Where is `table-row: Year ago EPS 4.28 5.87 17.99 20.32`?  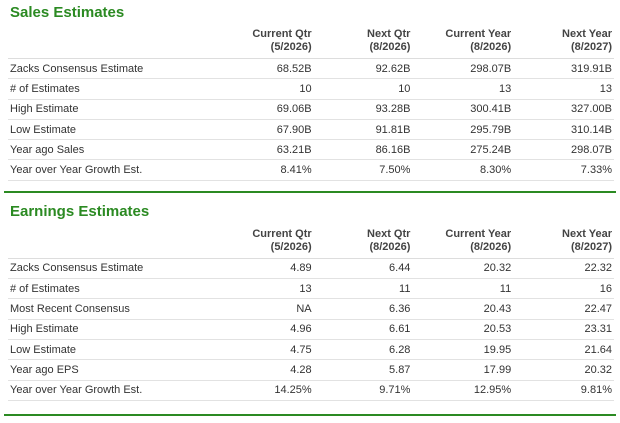
table-row: Year ago EPS 4.28 5.87 17.99 20.32 is located at coordinates (311, 370).